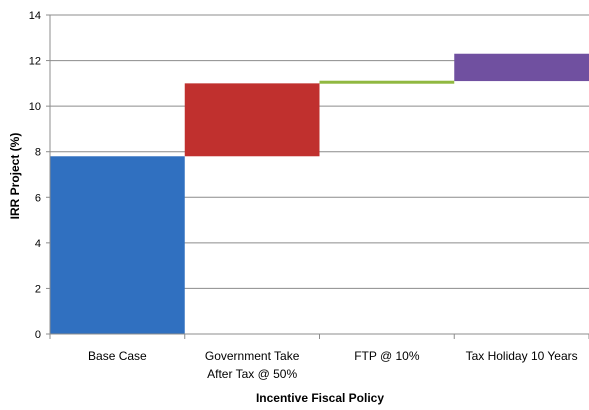 This screenshot has width=589, height=410. I want to click on y-tick-label: 14, so click(35, 16).